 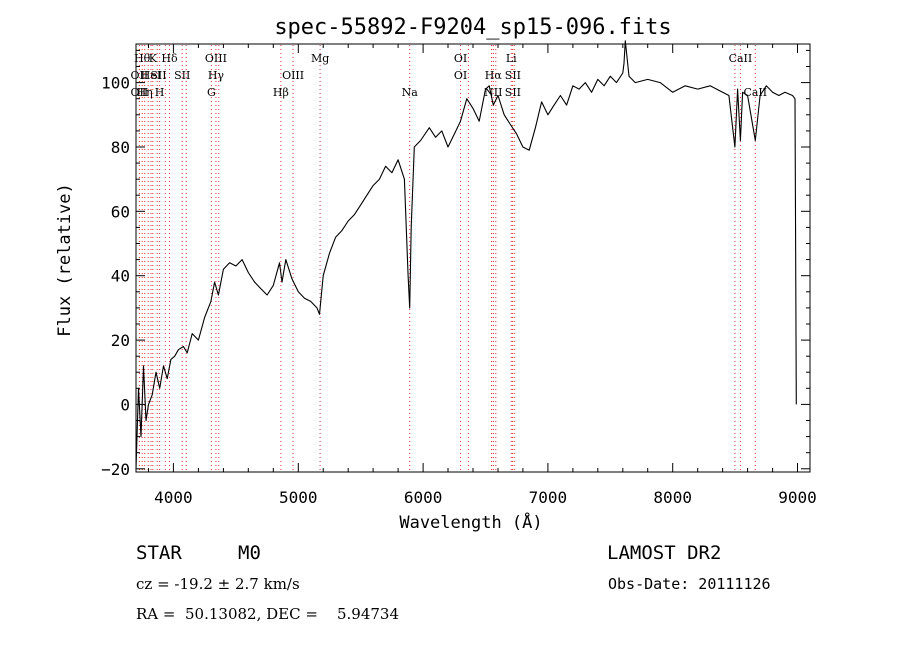 What do you see at coordinates (218, 584) in the screenshot?
I see `redshift-velocity: cz = -19.2 ± 2.7 km/s` at bounding box center [218, 584].